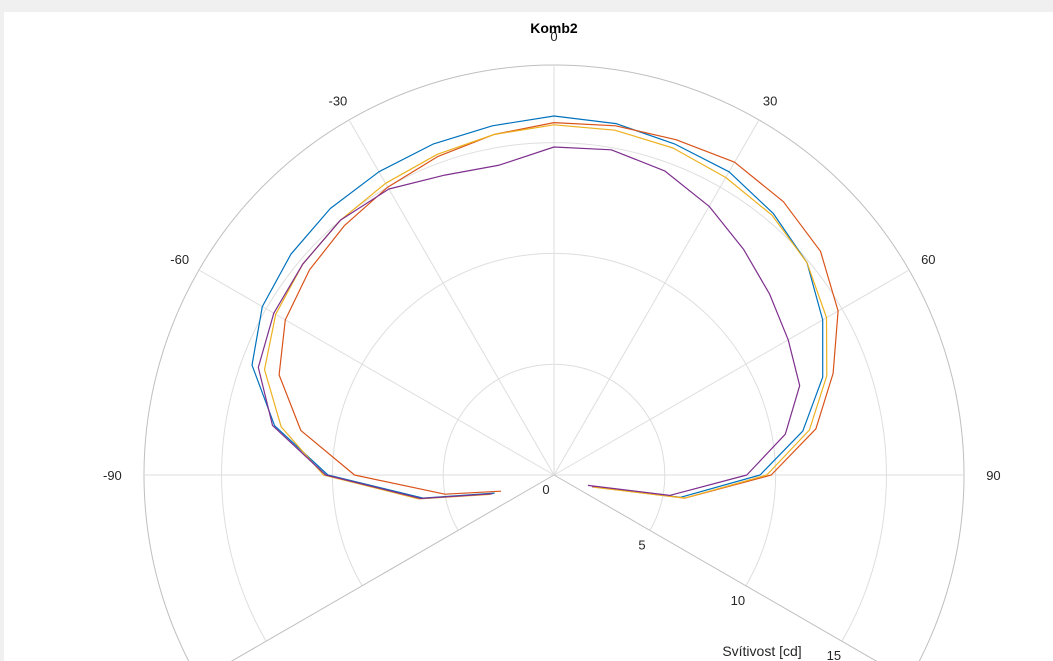 The width and height of the screenshot is (1053, 661). What do you see at coordinates (738, 600) in the screenshot?
I see `r-tick-label: 10` at bounding box center [738, 600].